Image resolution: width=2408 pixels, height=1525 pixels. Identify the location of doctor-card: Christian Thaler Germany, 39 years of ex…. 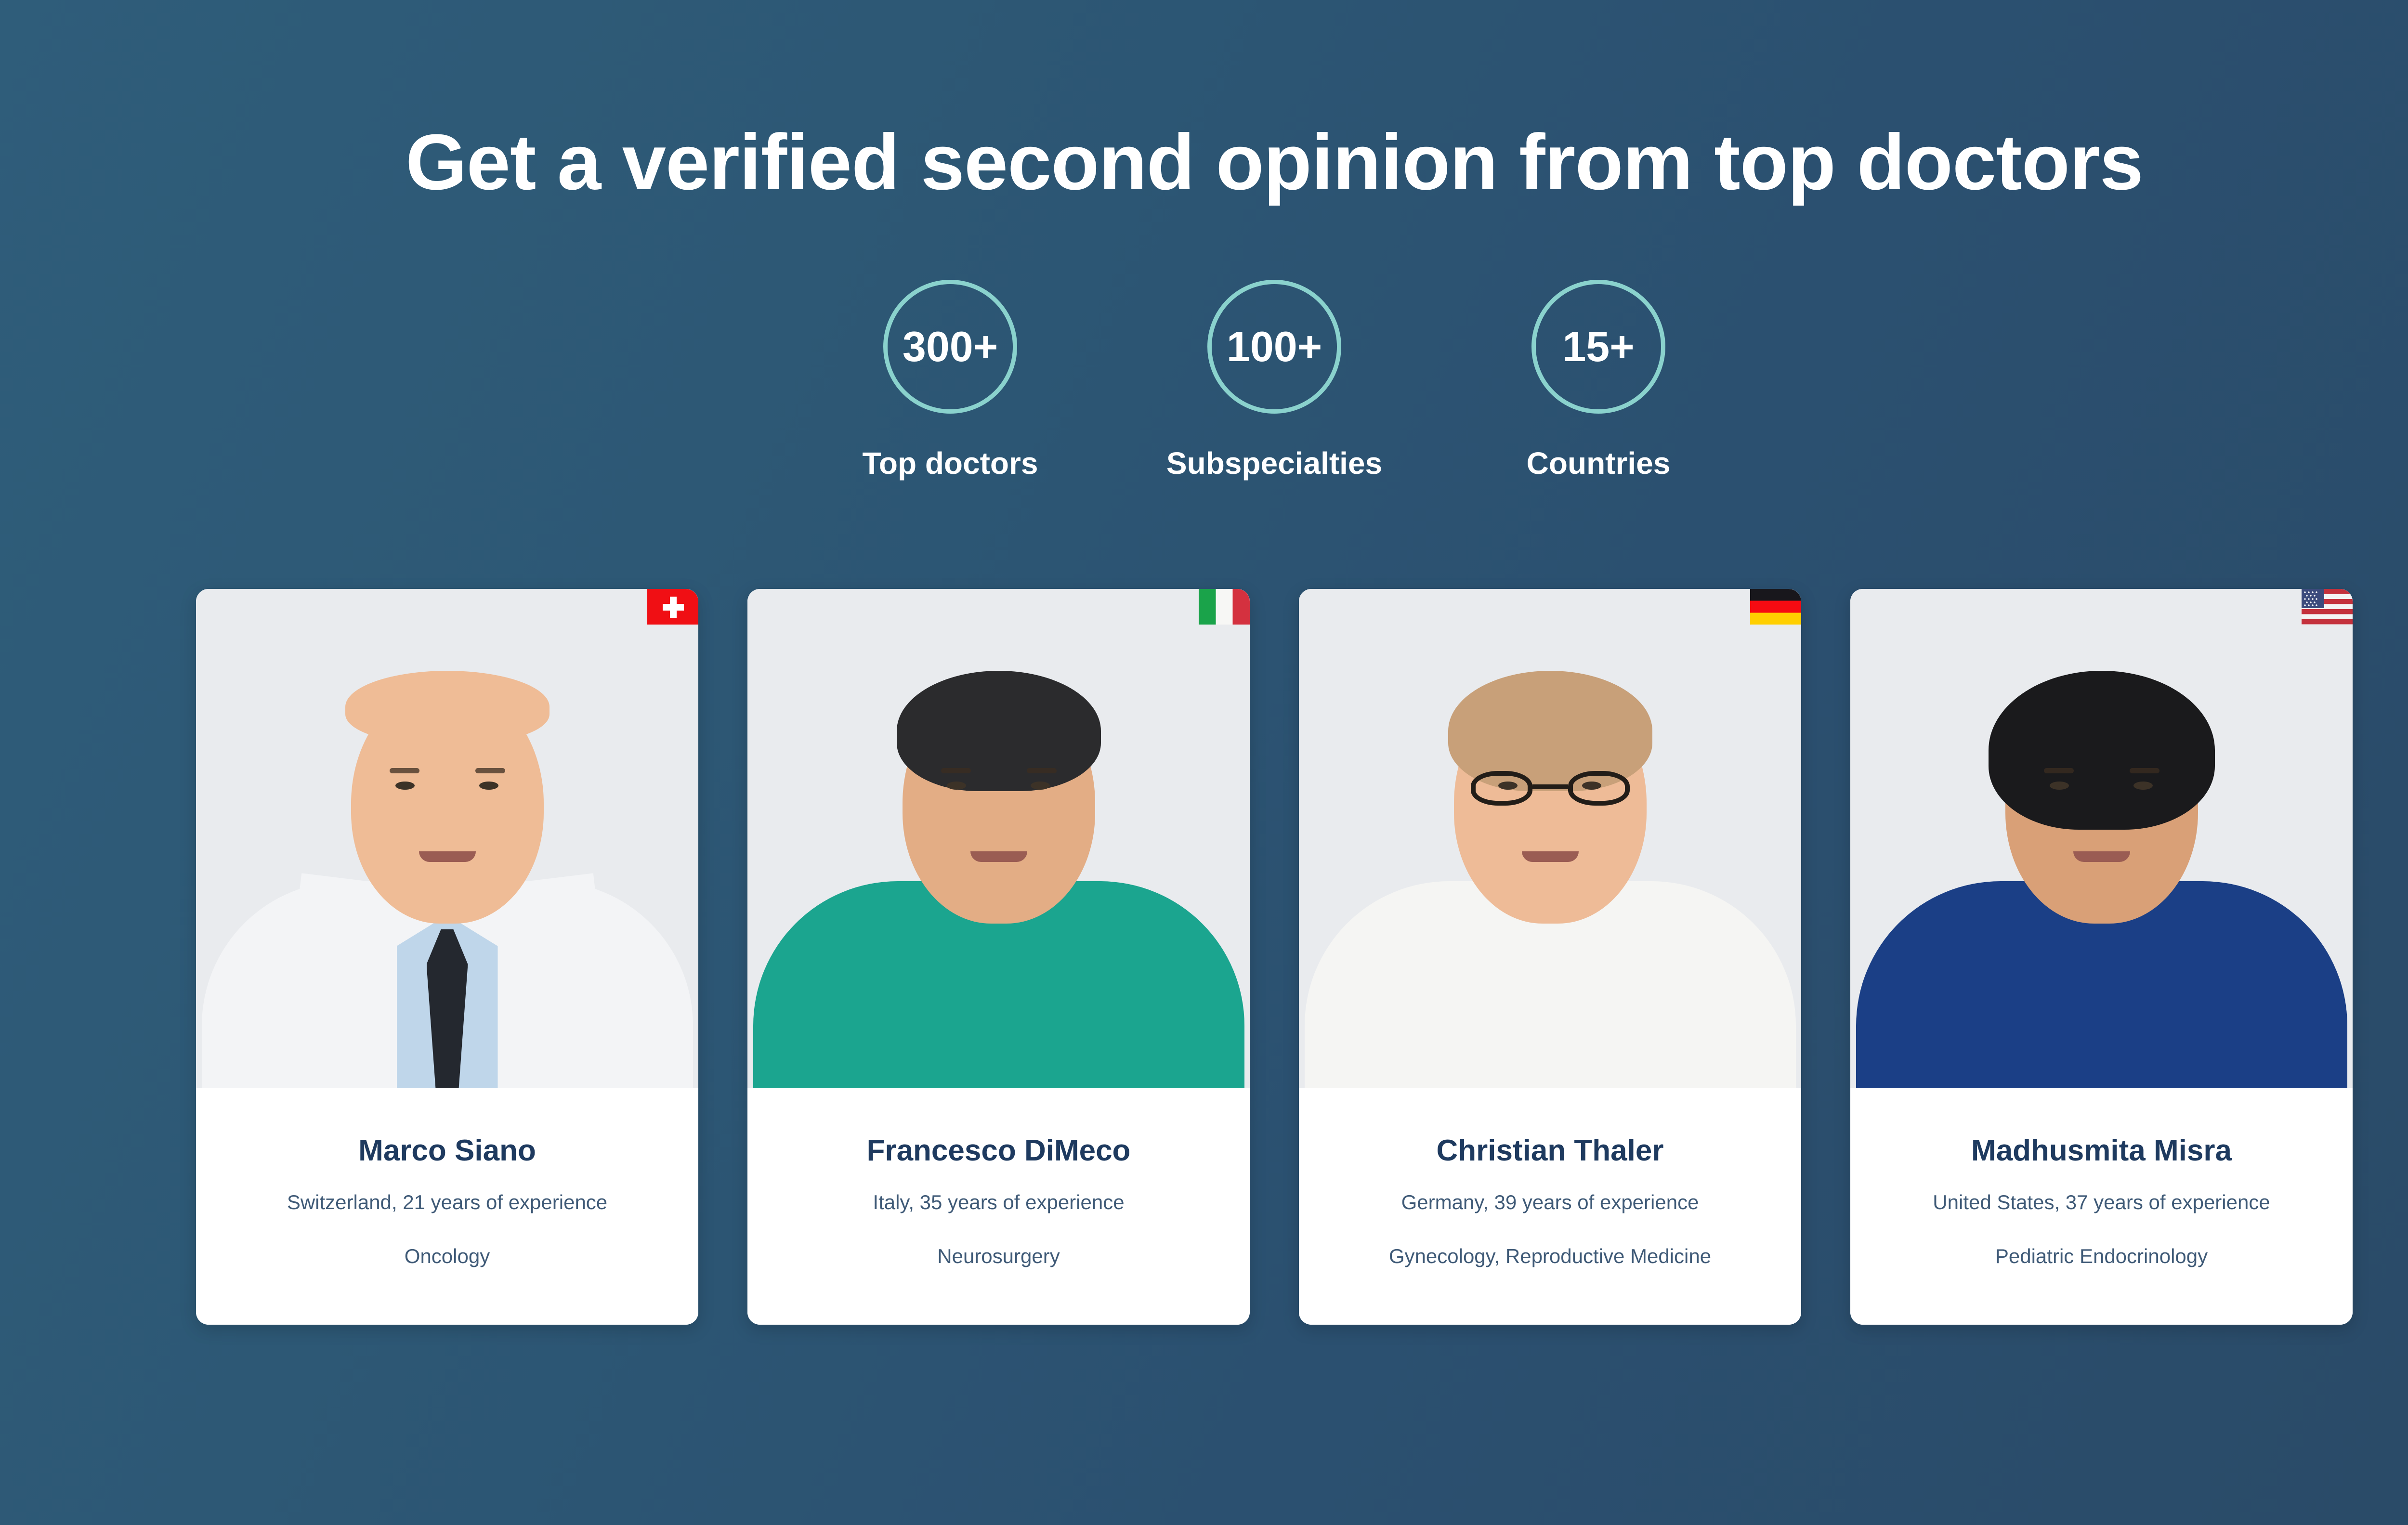
(1550, 957).